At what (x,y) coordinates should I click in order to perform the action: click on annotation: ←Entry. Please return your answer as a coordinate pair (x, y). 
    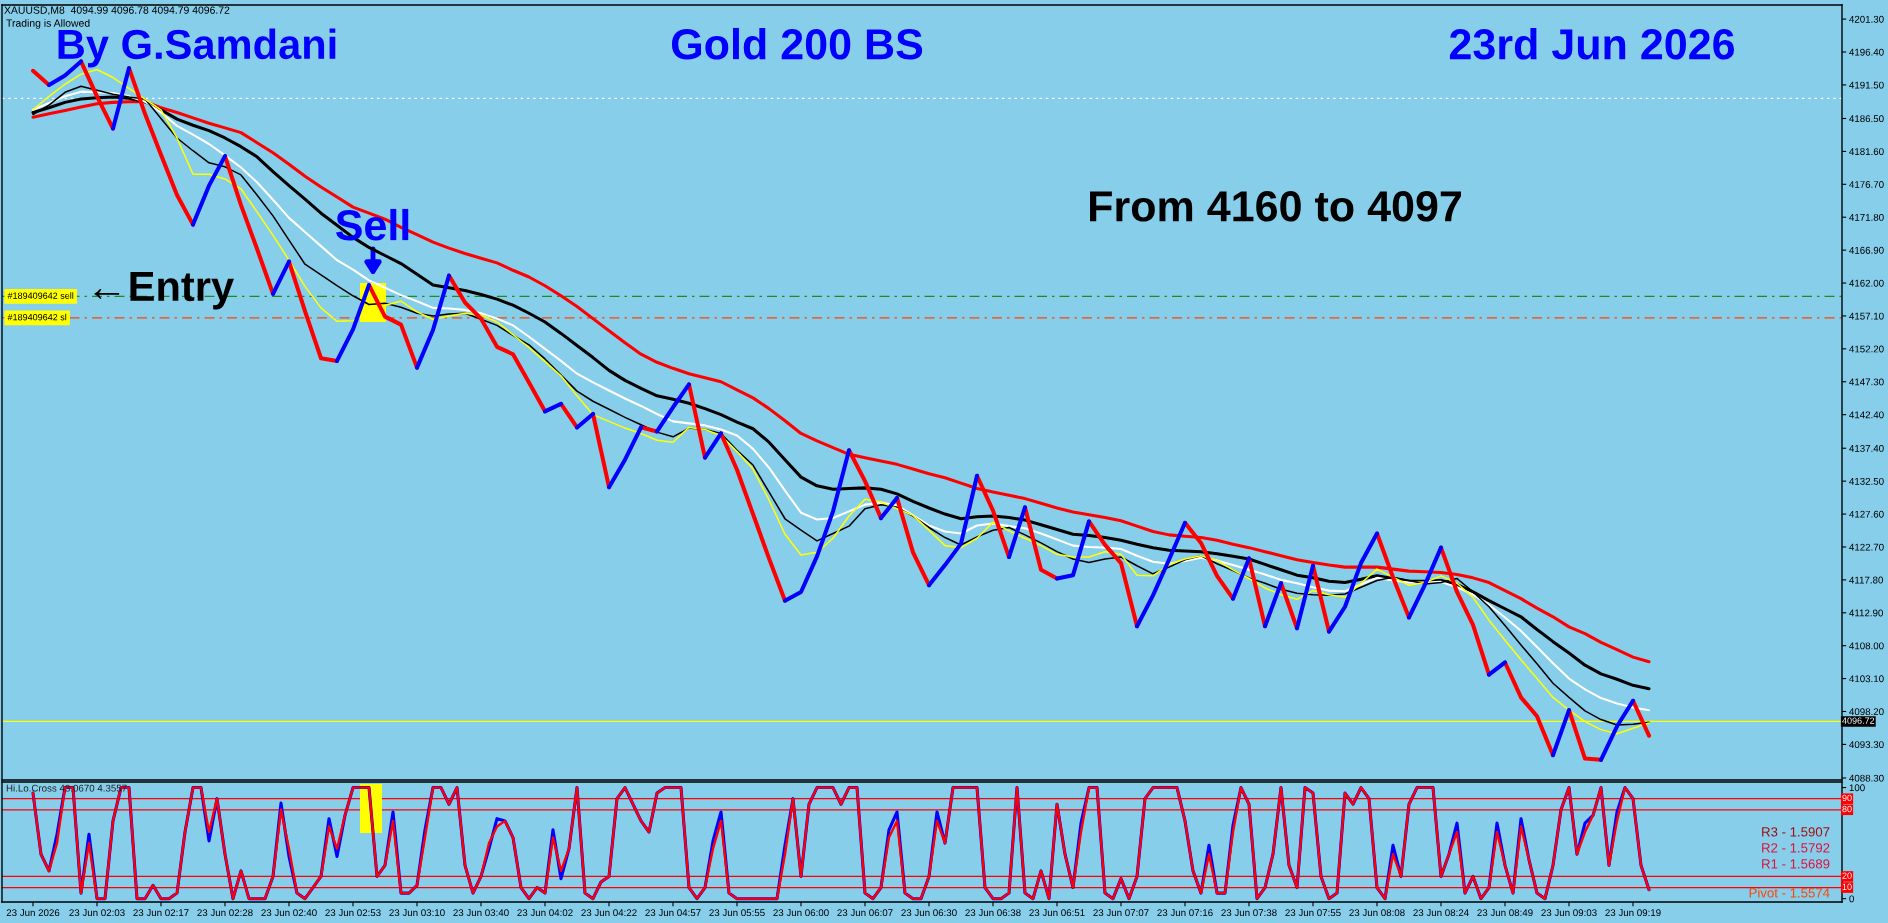
    Looking at the image, I should click on (164, 291).